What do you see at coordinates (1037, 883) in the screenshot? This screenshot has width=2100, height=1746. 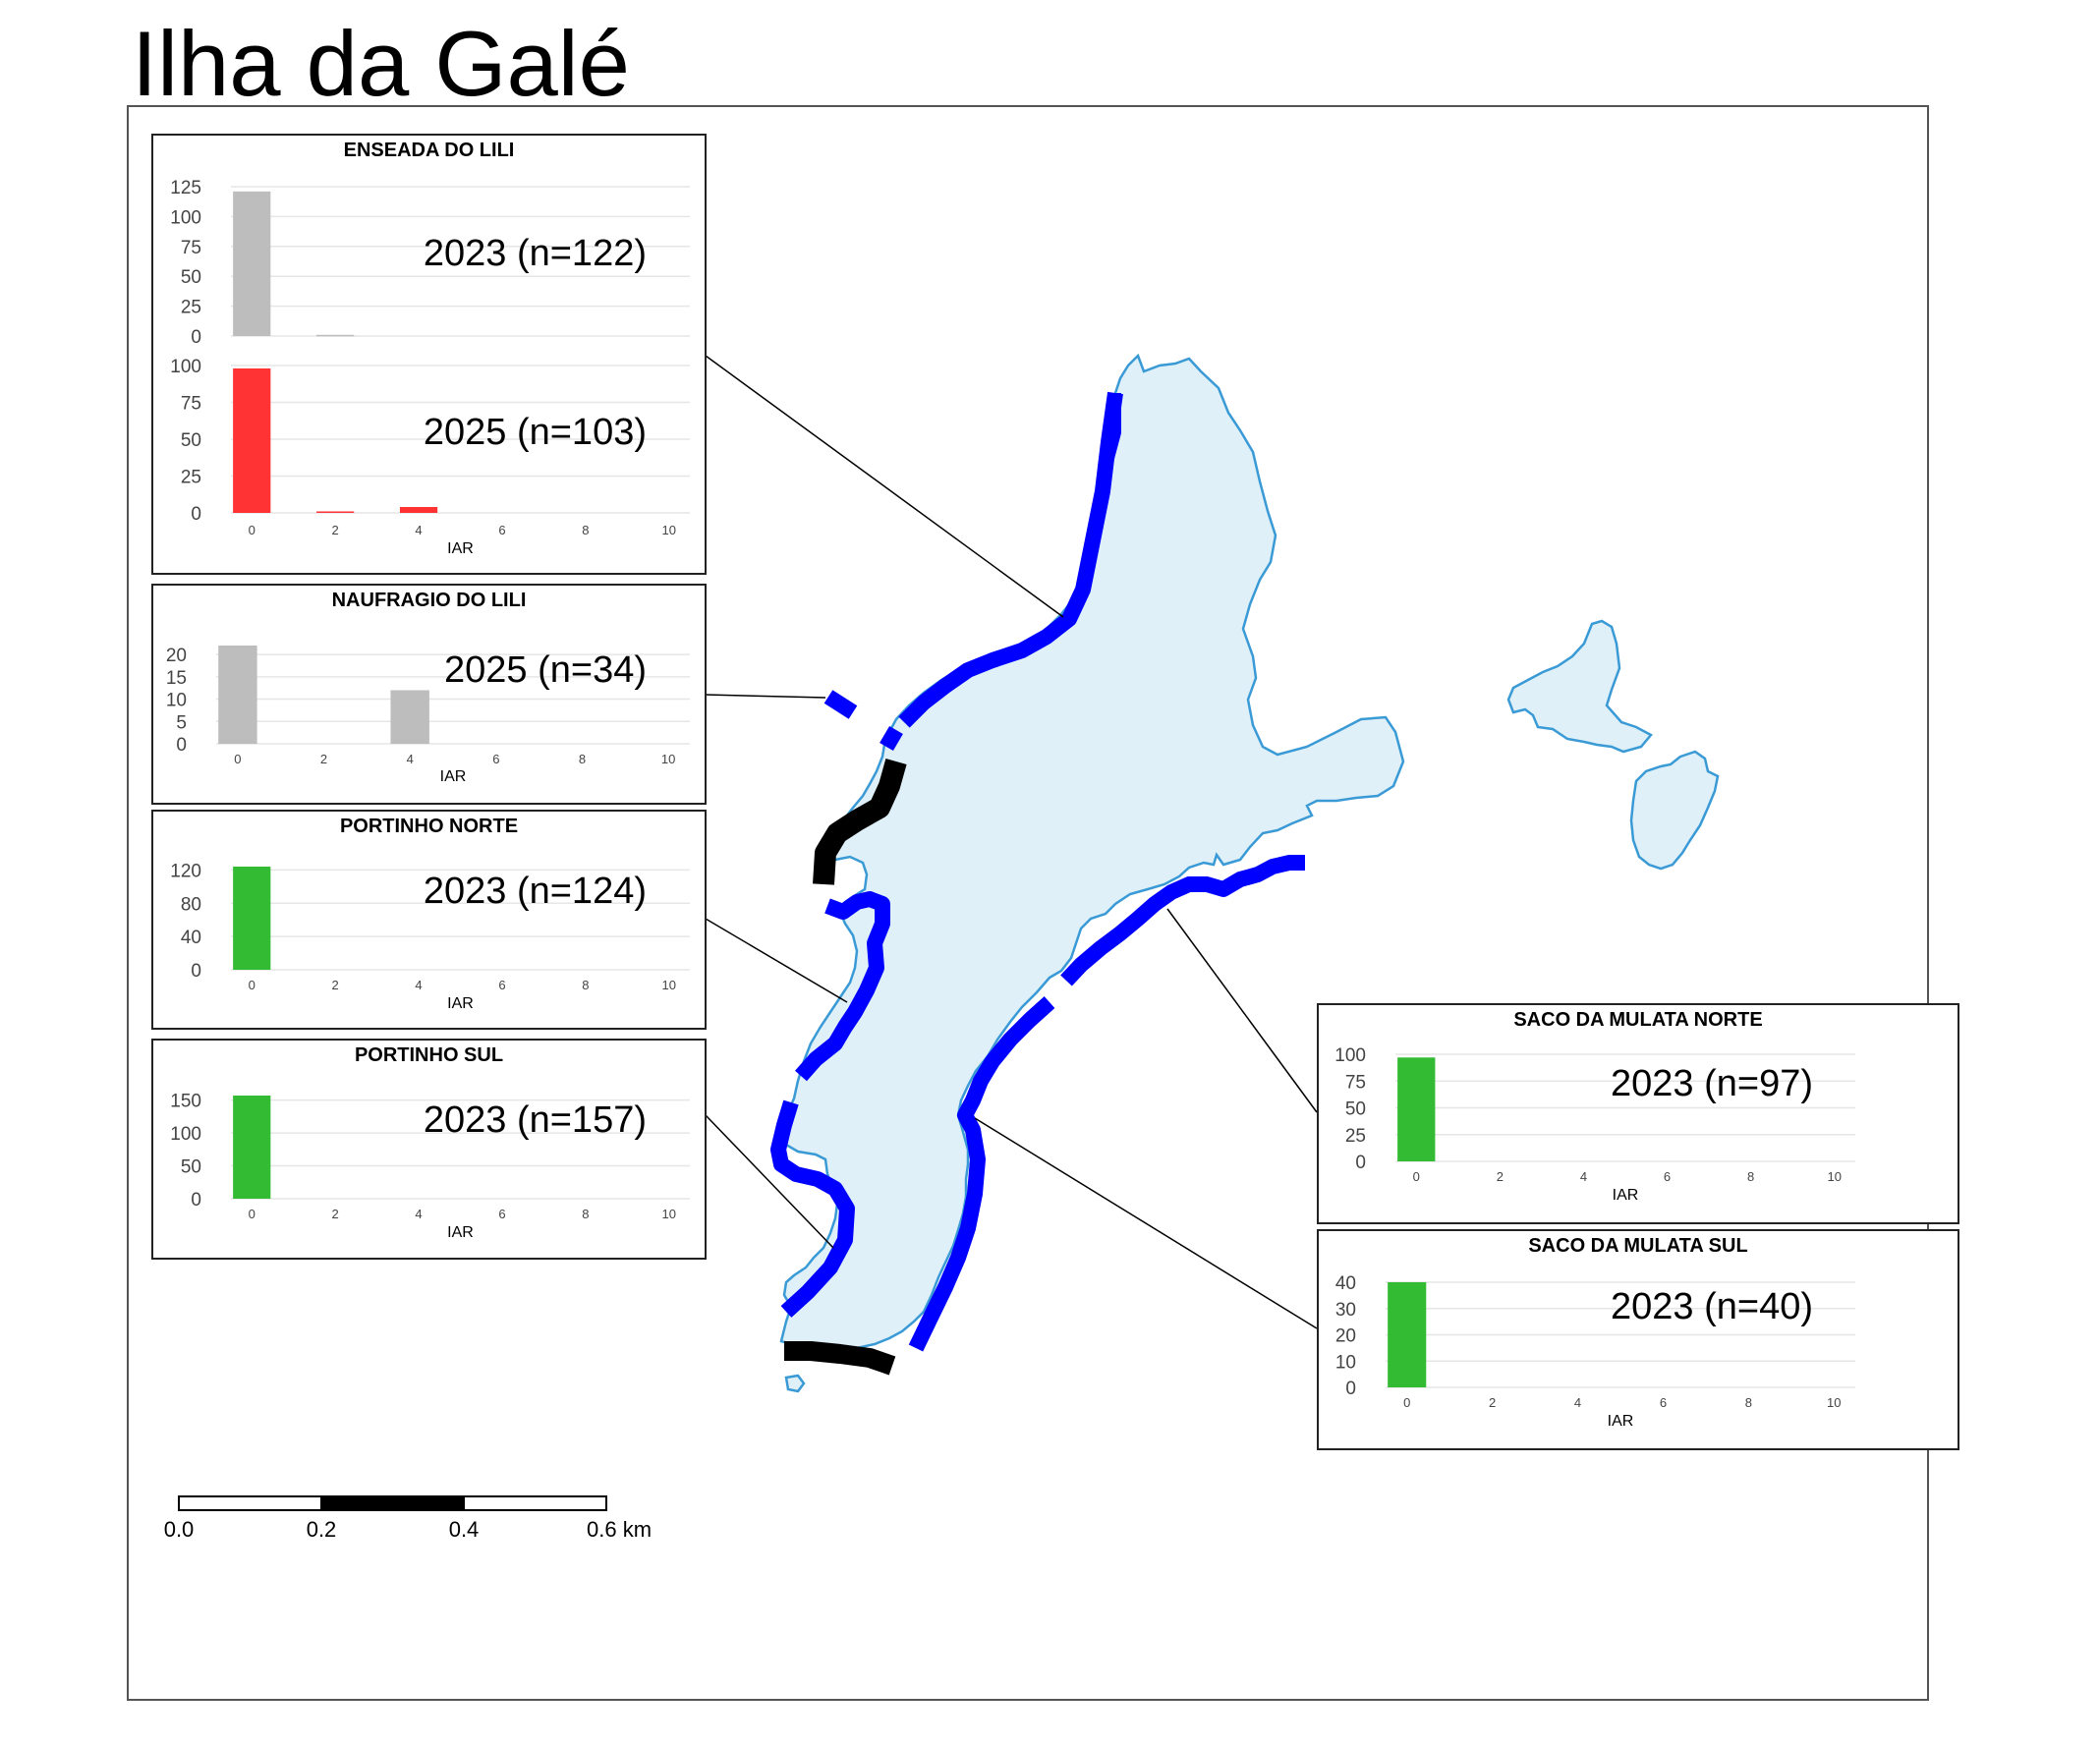 I see `shoreline-segments` at bounding box center [1037, 883].